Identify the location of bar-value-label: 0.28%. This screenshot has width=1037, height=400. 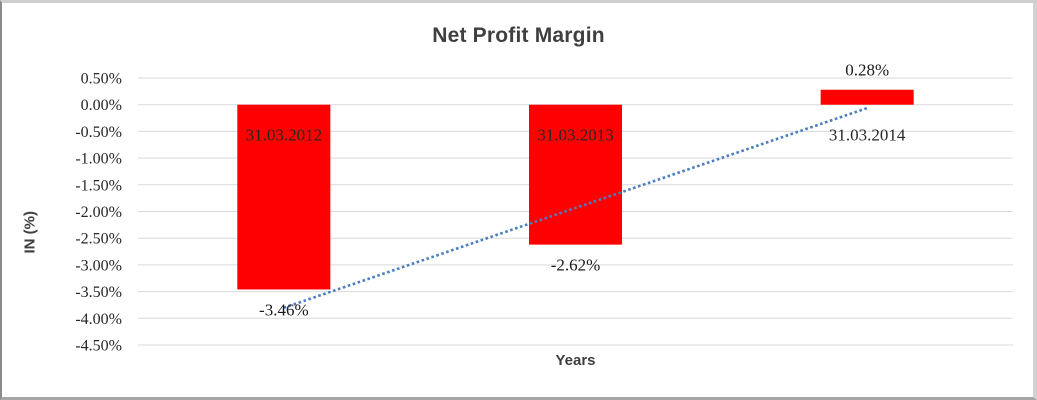
(867, 70).